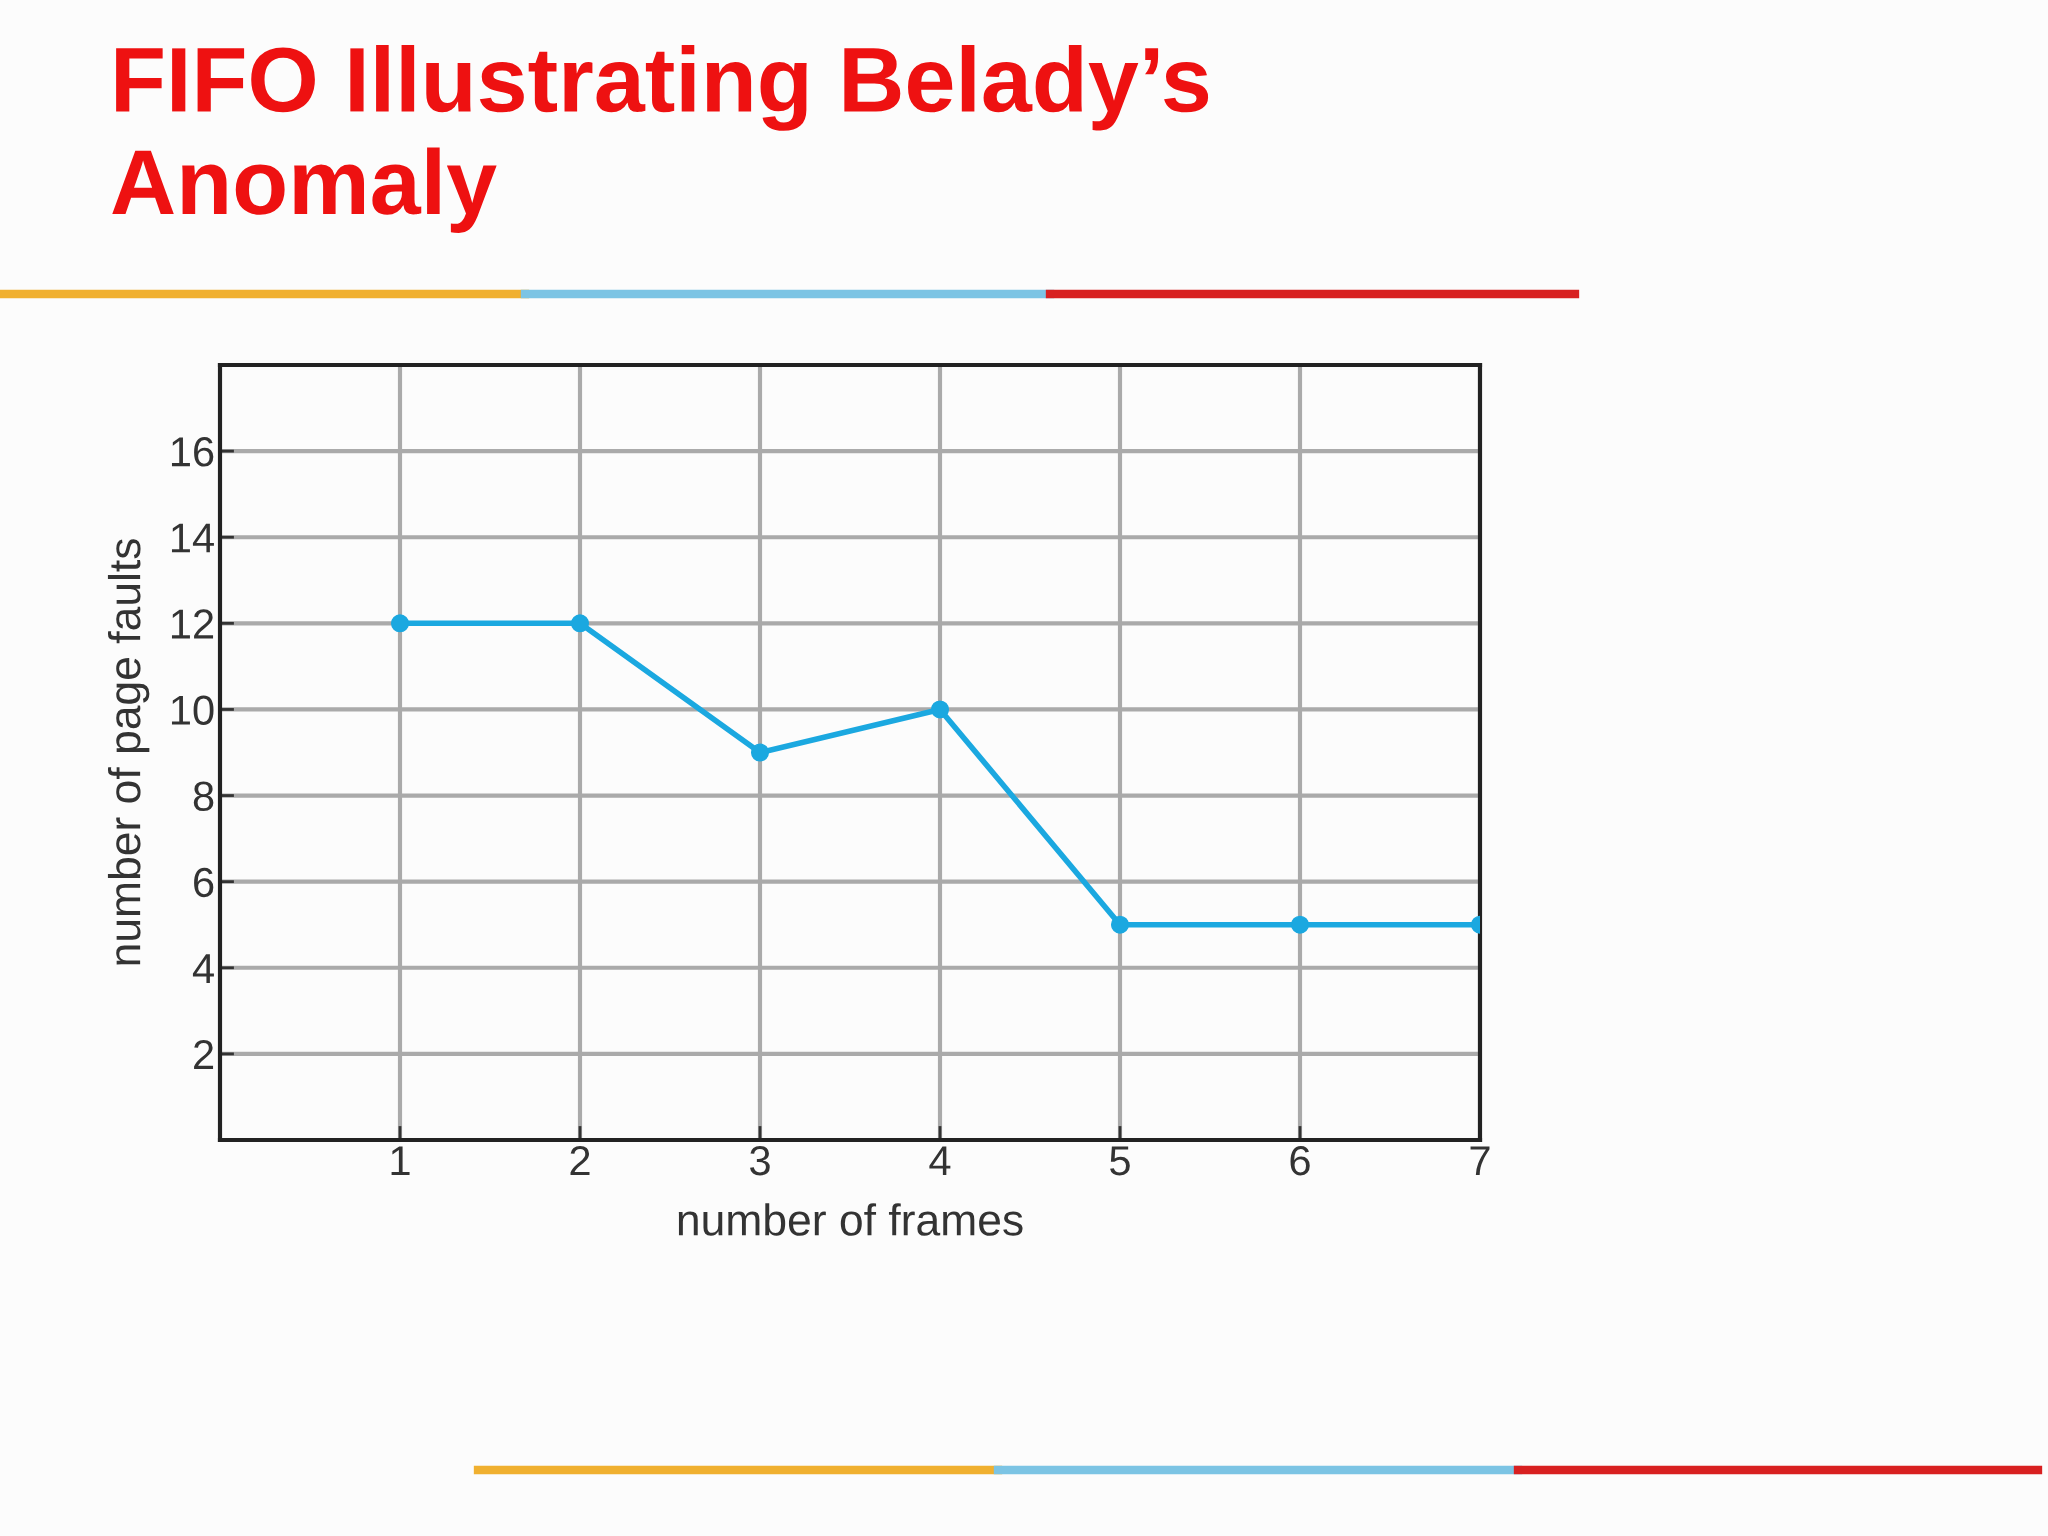 Image resolution: width=2048 pixels, height=1536 pixels. What do you see at coordinates (204, 882) in the screenshot?
I see `y-tick-label: 6` at bounding box center [204, 882].